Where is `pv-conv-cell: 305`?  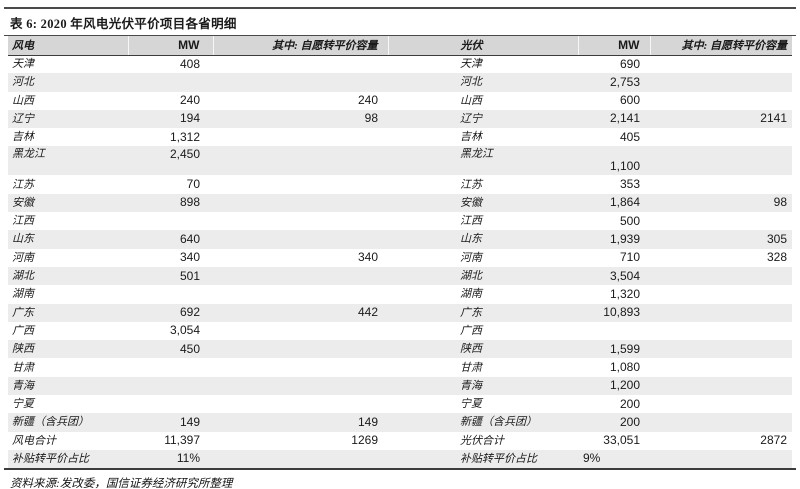
pv-conv-cell: 305 is located at coordinates (776, 238).